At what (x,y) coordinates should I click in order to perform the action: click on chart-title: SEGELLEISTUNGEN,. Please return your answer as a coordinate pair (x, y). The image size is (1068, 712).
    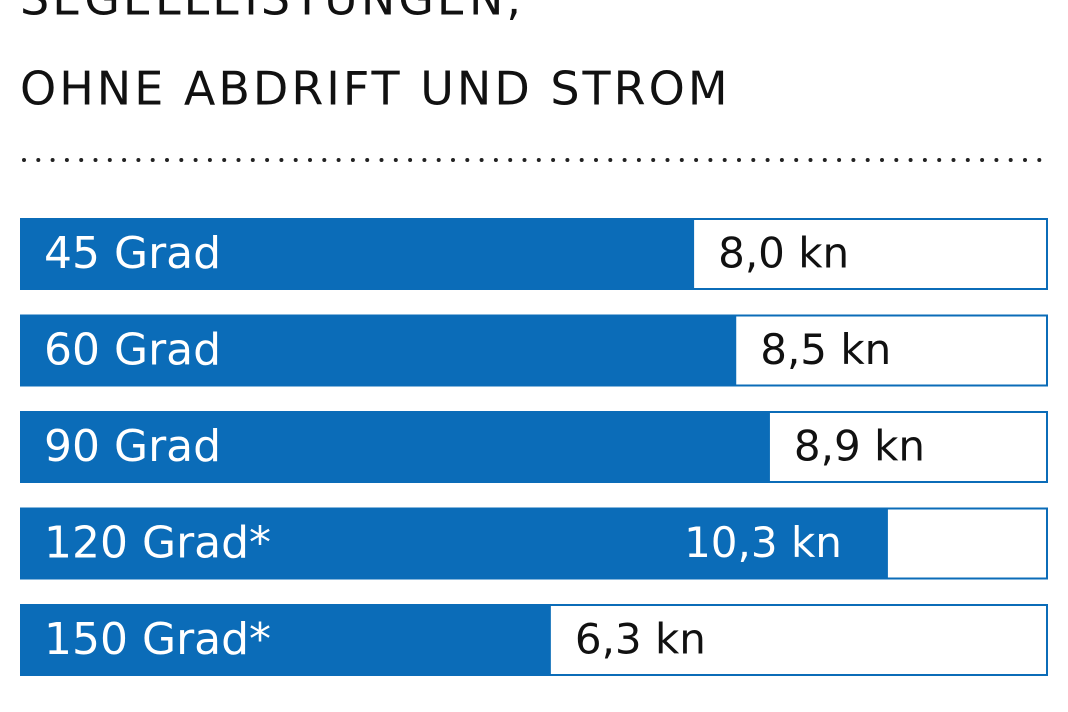
    Looking at the image, I should click on (272, 13).